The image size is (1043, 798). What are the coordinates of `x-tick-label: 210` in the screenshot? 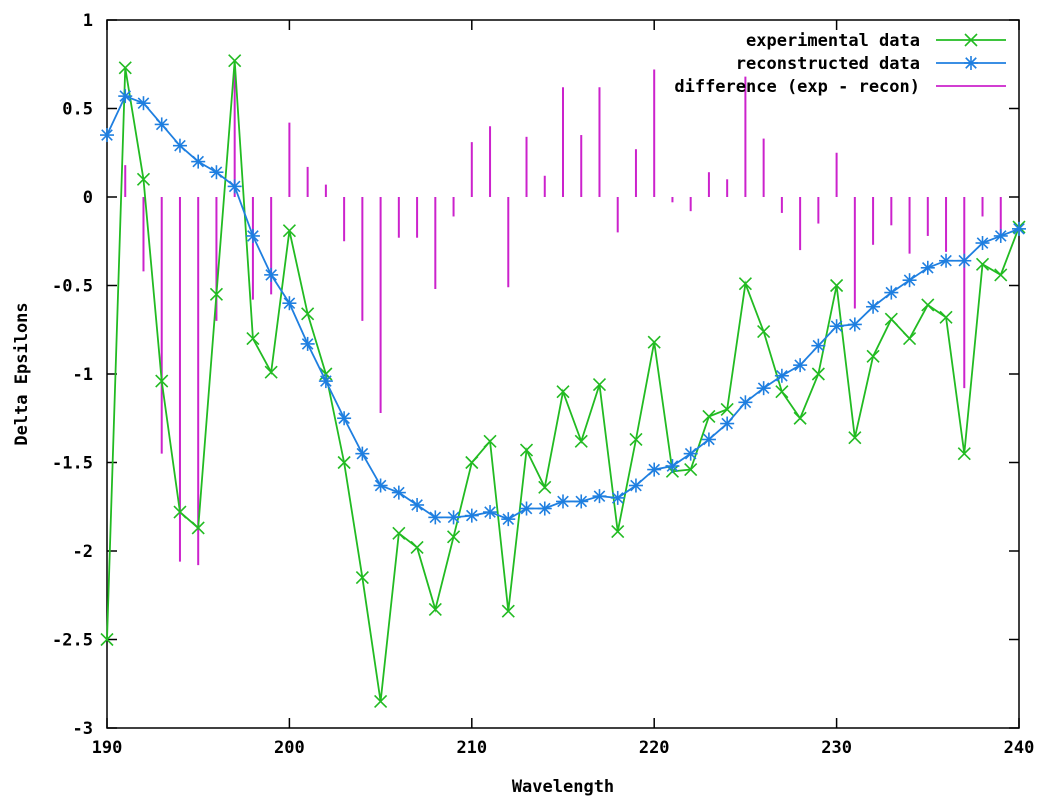 It's located at (471, 748).